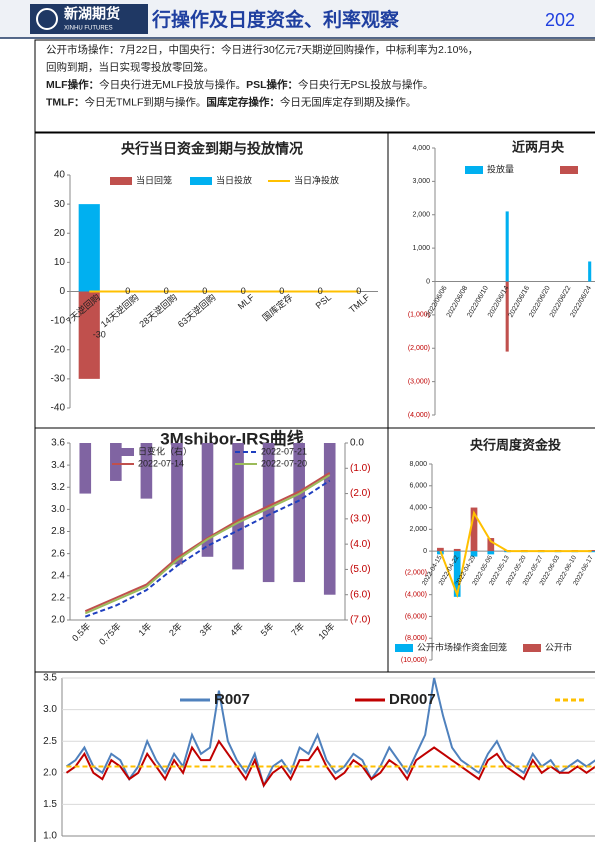 This screenshot has height=842, width=595. Describe the element at coordinates (360, 468) in the screenshot. I see `y2-tick-label: (1.0)` at that location.